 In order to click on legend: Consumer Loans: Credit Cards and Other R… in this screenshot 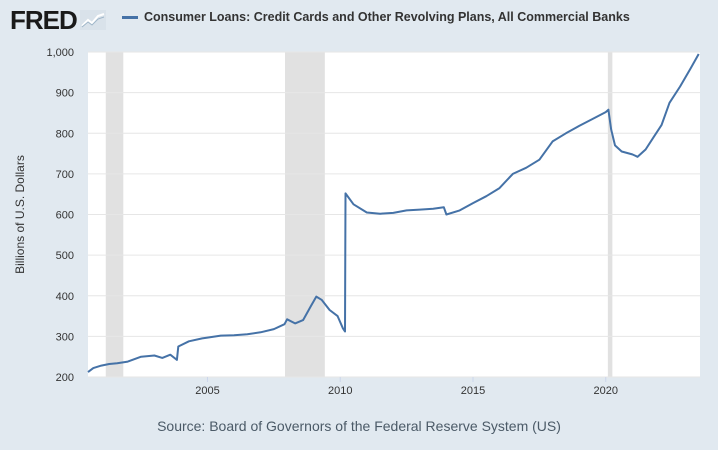, I will do `click(376, 17)`.